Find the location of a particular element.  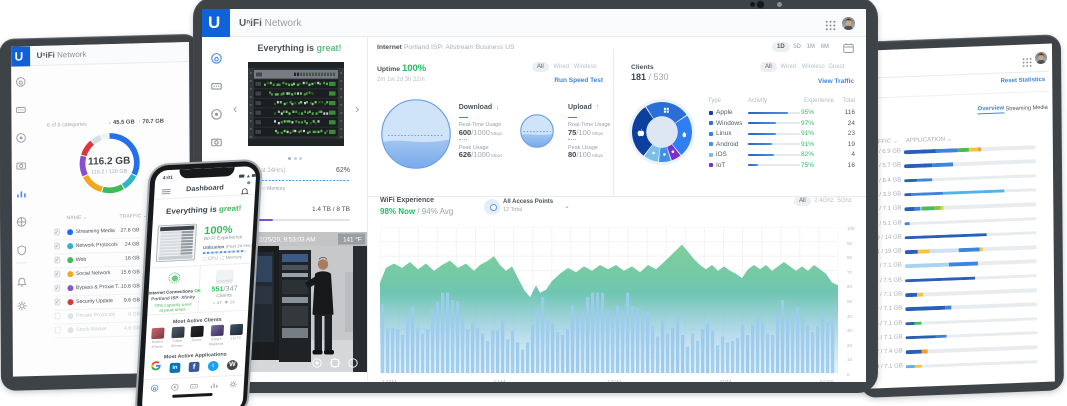

svg-text: 6PM is located at coordinates (726, 381).